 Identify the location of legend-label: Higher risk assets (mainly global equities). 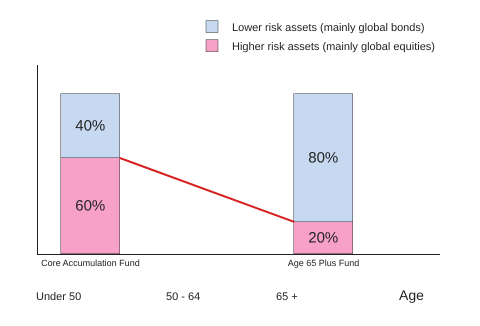
(333, 46).